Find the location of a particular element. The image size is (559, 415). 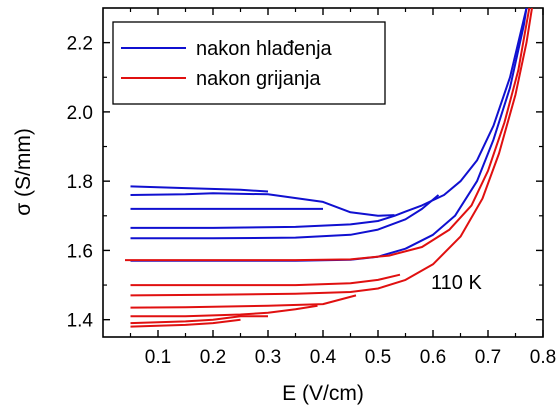

x-tick-label: 0.8 is located at coordinates (543, 357).